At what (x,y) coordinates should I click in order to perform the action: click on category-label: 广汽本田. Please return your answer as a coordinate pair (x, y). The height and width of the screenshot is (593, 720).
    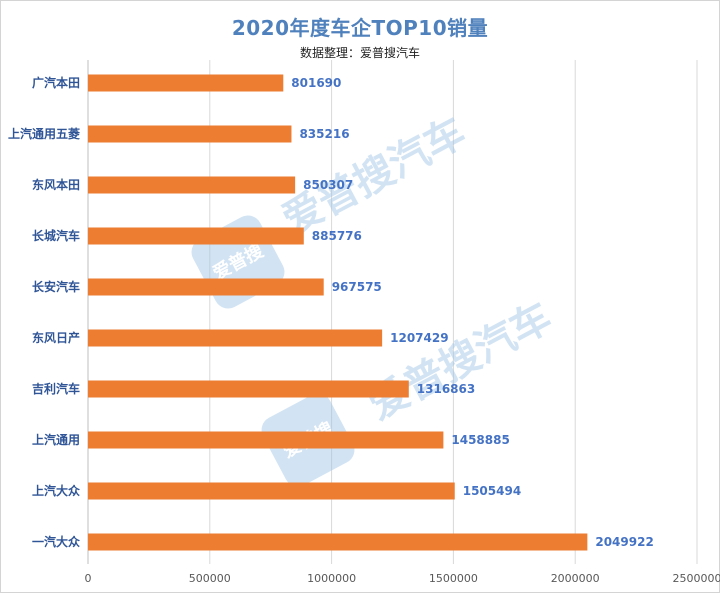
    Looking at the image, I should click on (56, 82).